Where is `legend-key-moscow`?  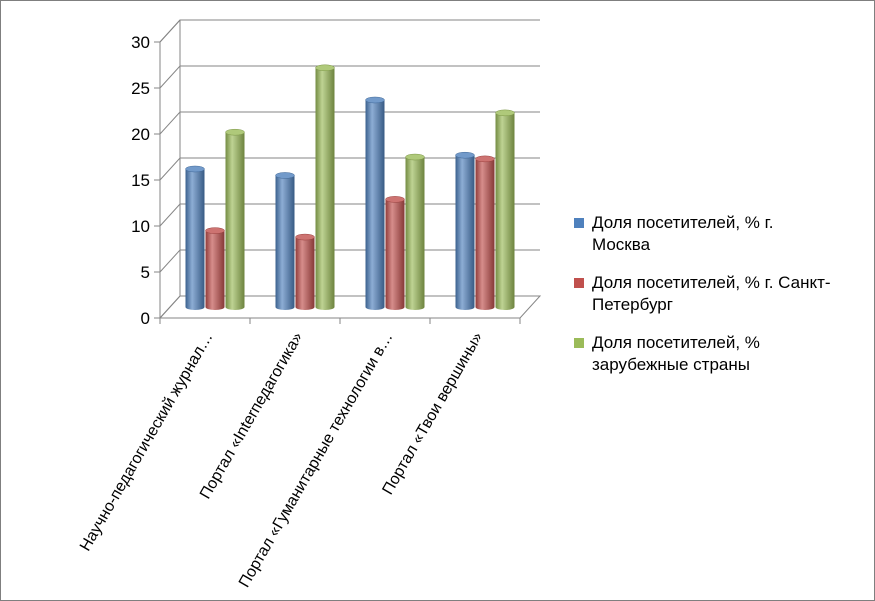
legend-key-moscow is located at coordinates (579, 223).